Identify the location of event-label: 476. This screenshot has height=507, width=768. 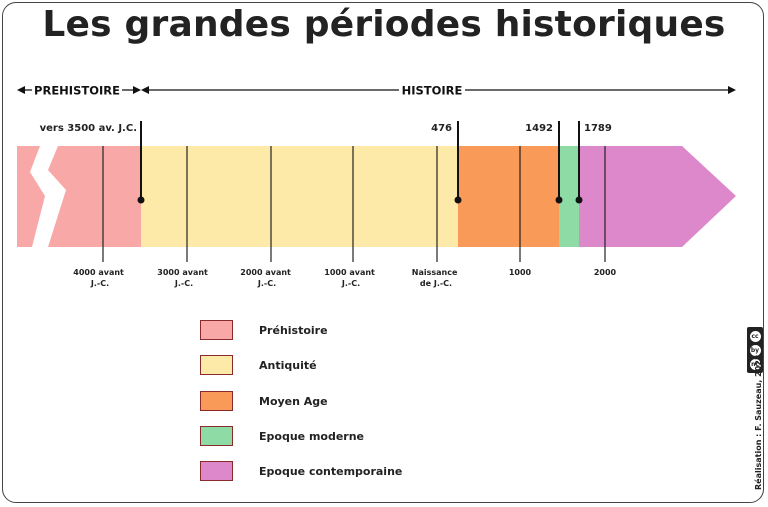
(441, 128).